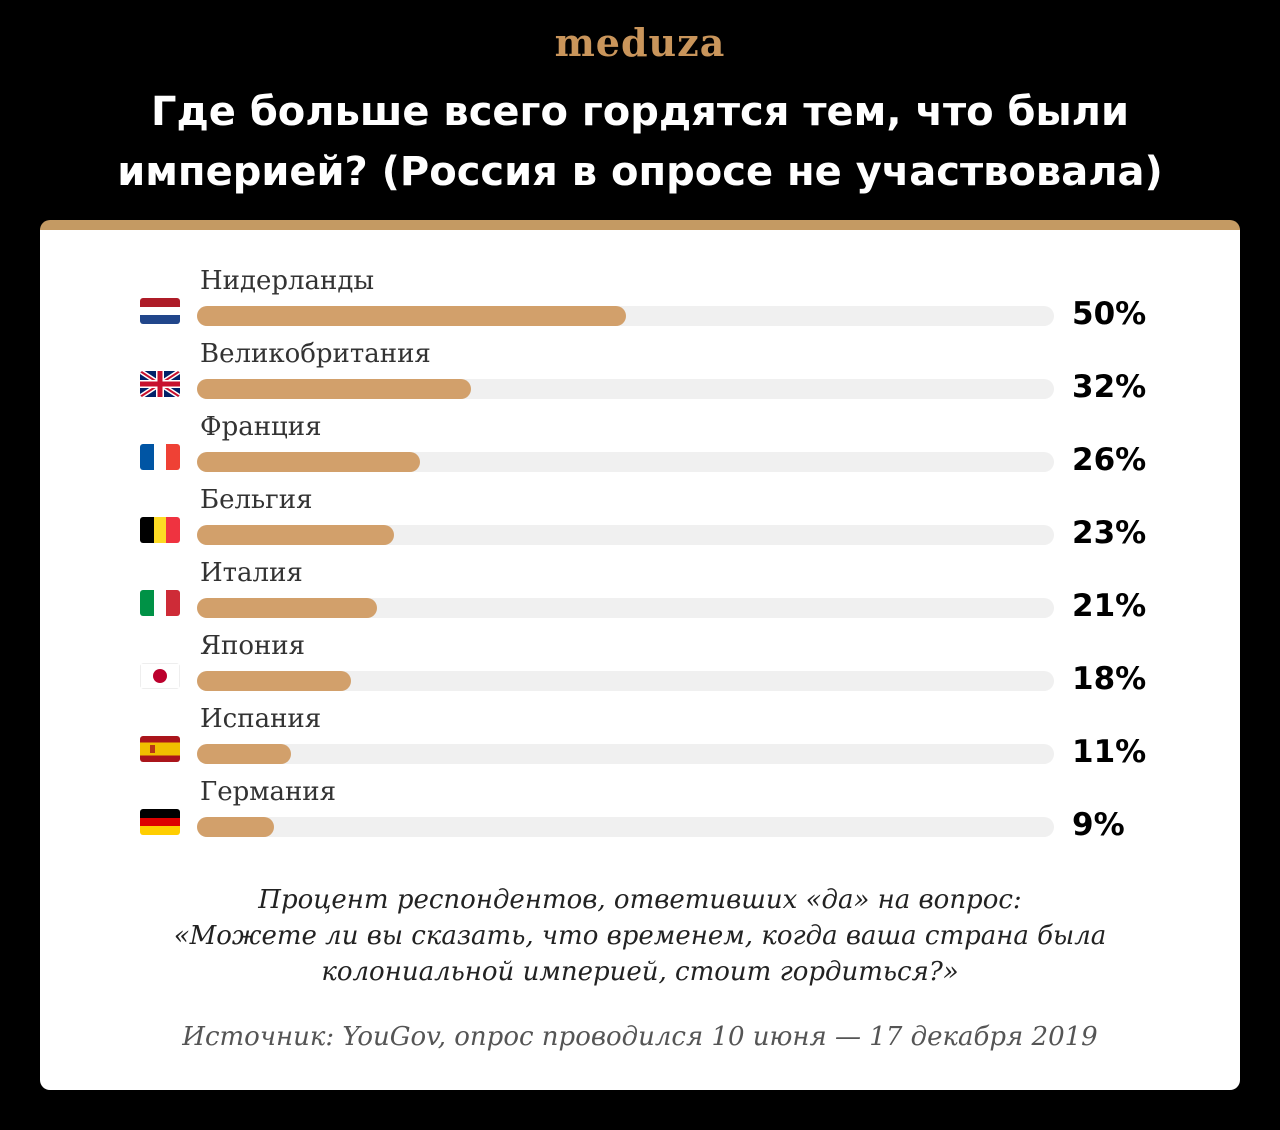 The width and height of the screenshot is (1280, 1130). What do you see at coordinates (1109, 460) in the screenshot?
I see `value-label: 26%` at bounding box center [1109, 460].